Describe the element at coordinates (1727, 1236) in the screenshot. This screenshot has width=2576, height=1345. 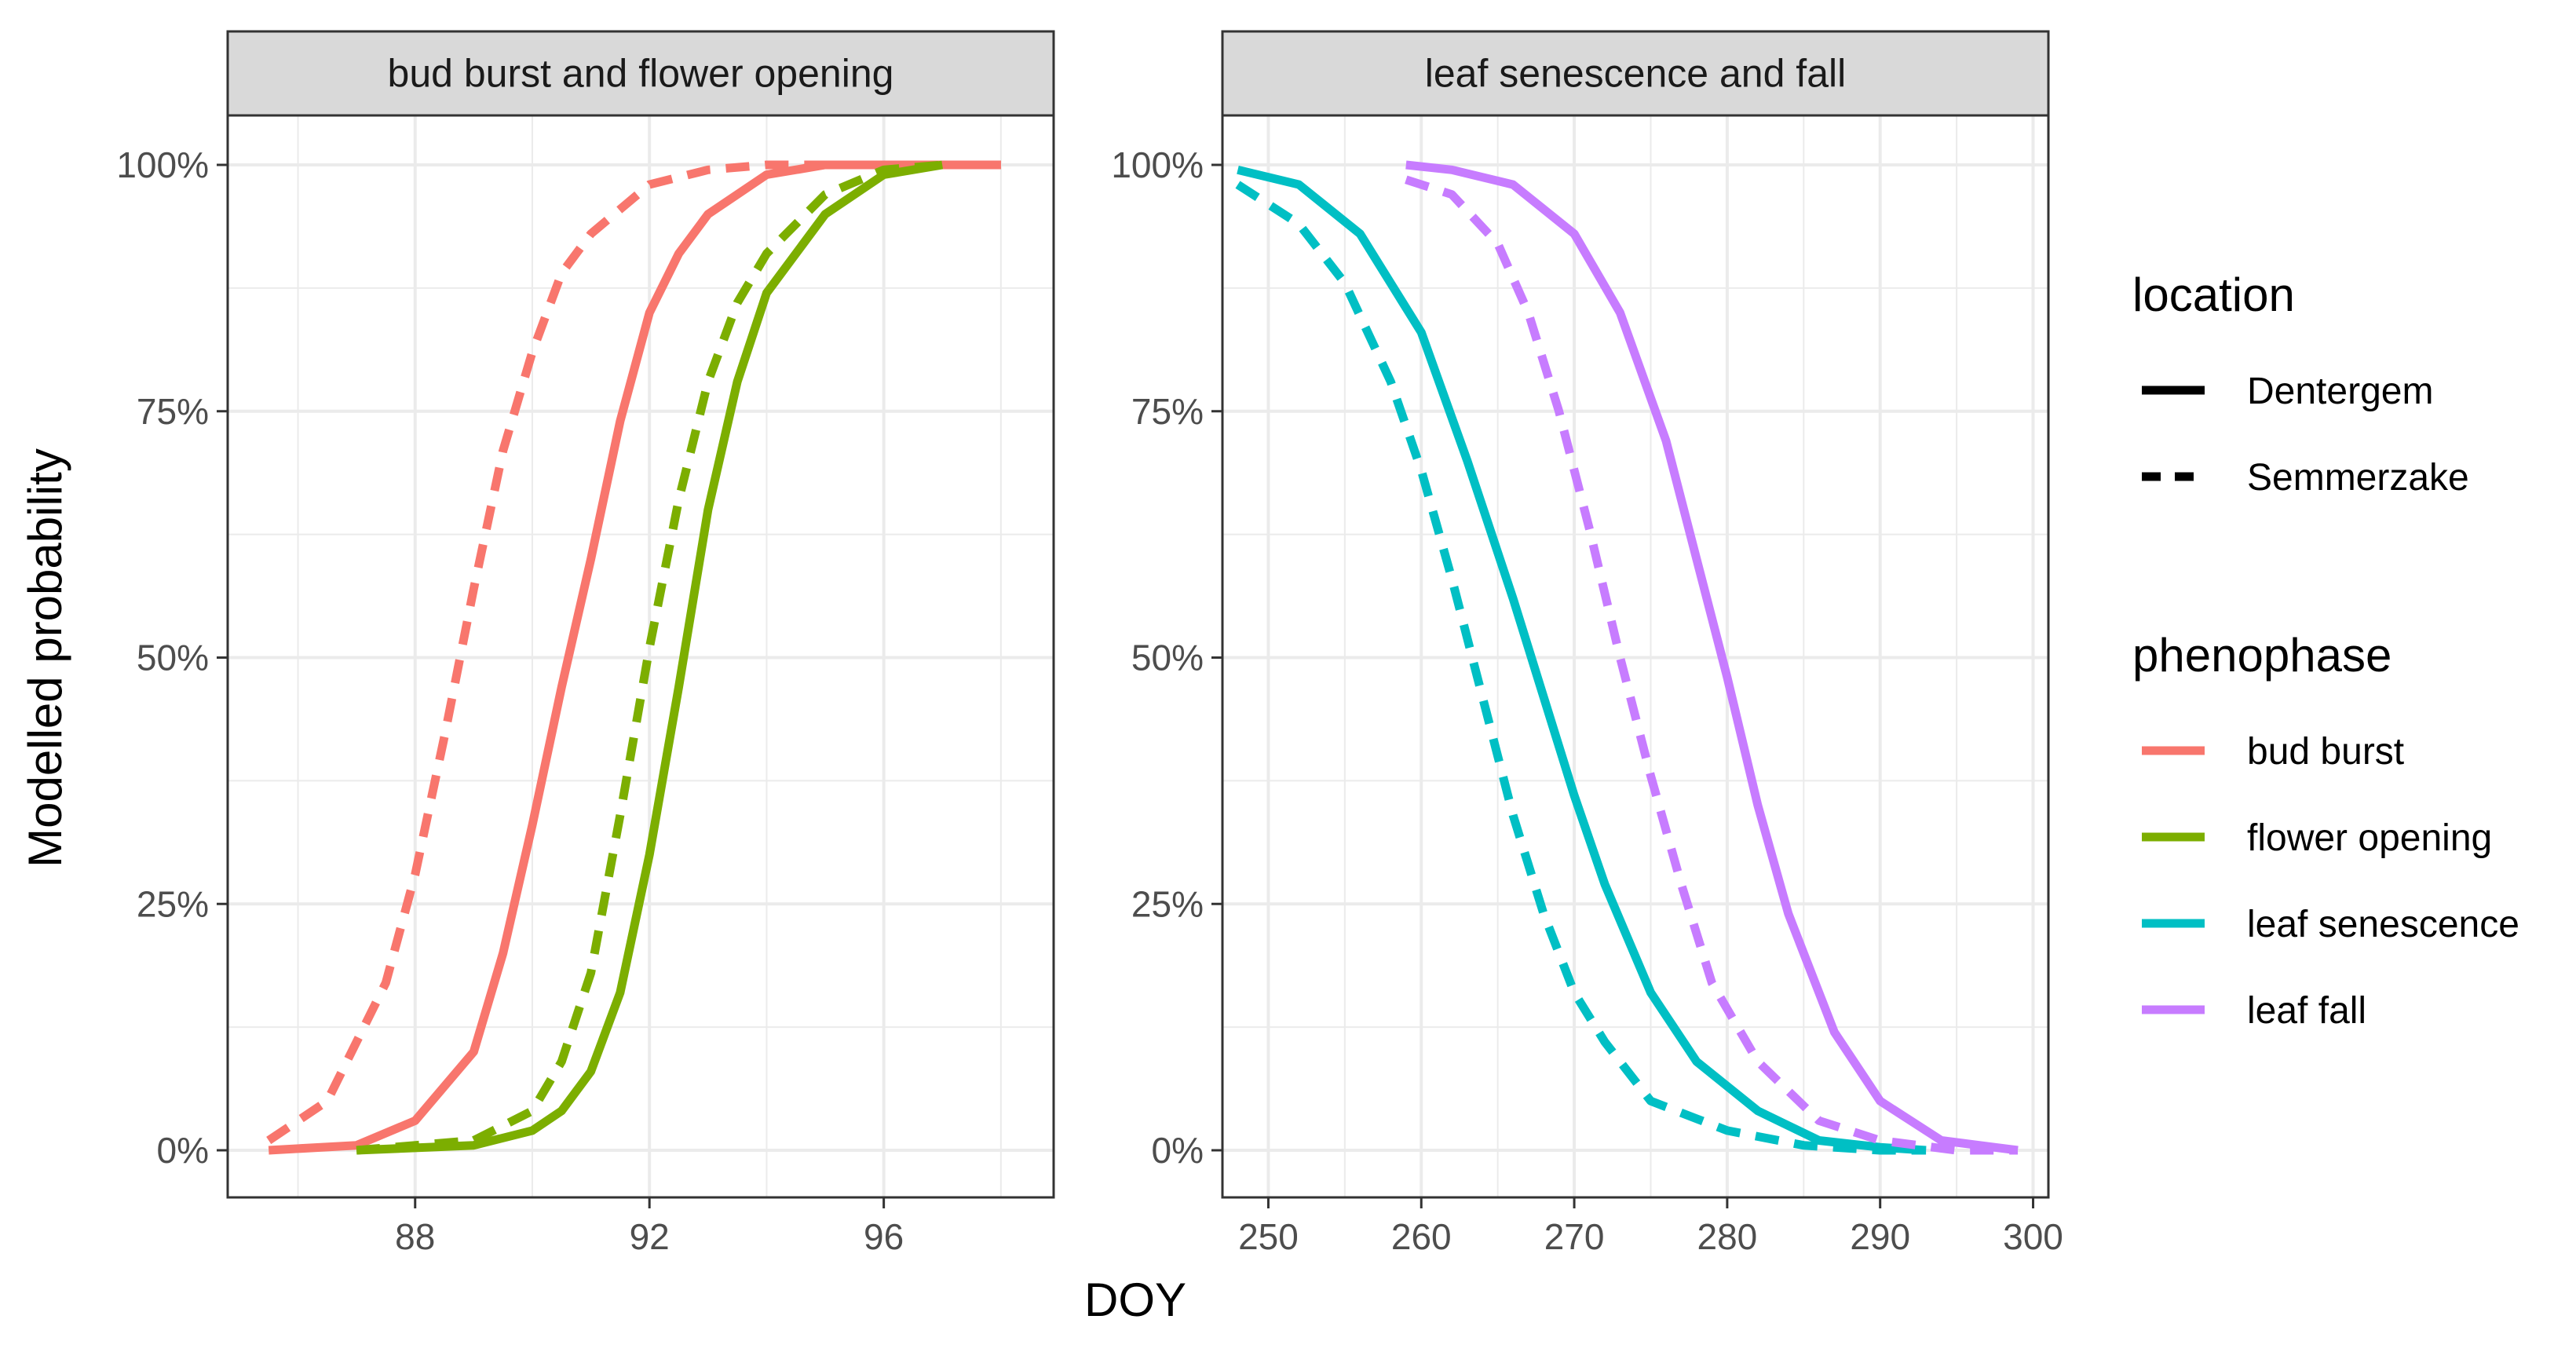
I see `x-tick-label: 280` at that location.